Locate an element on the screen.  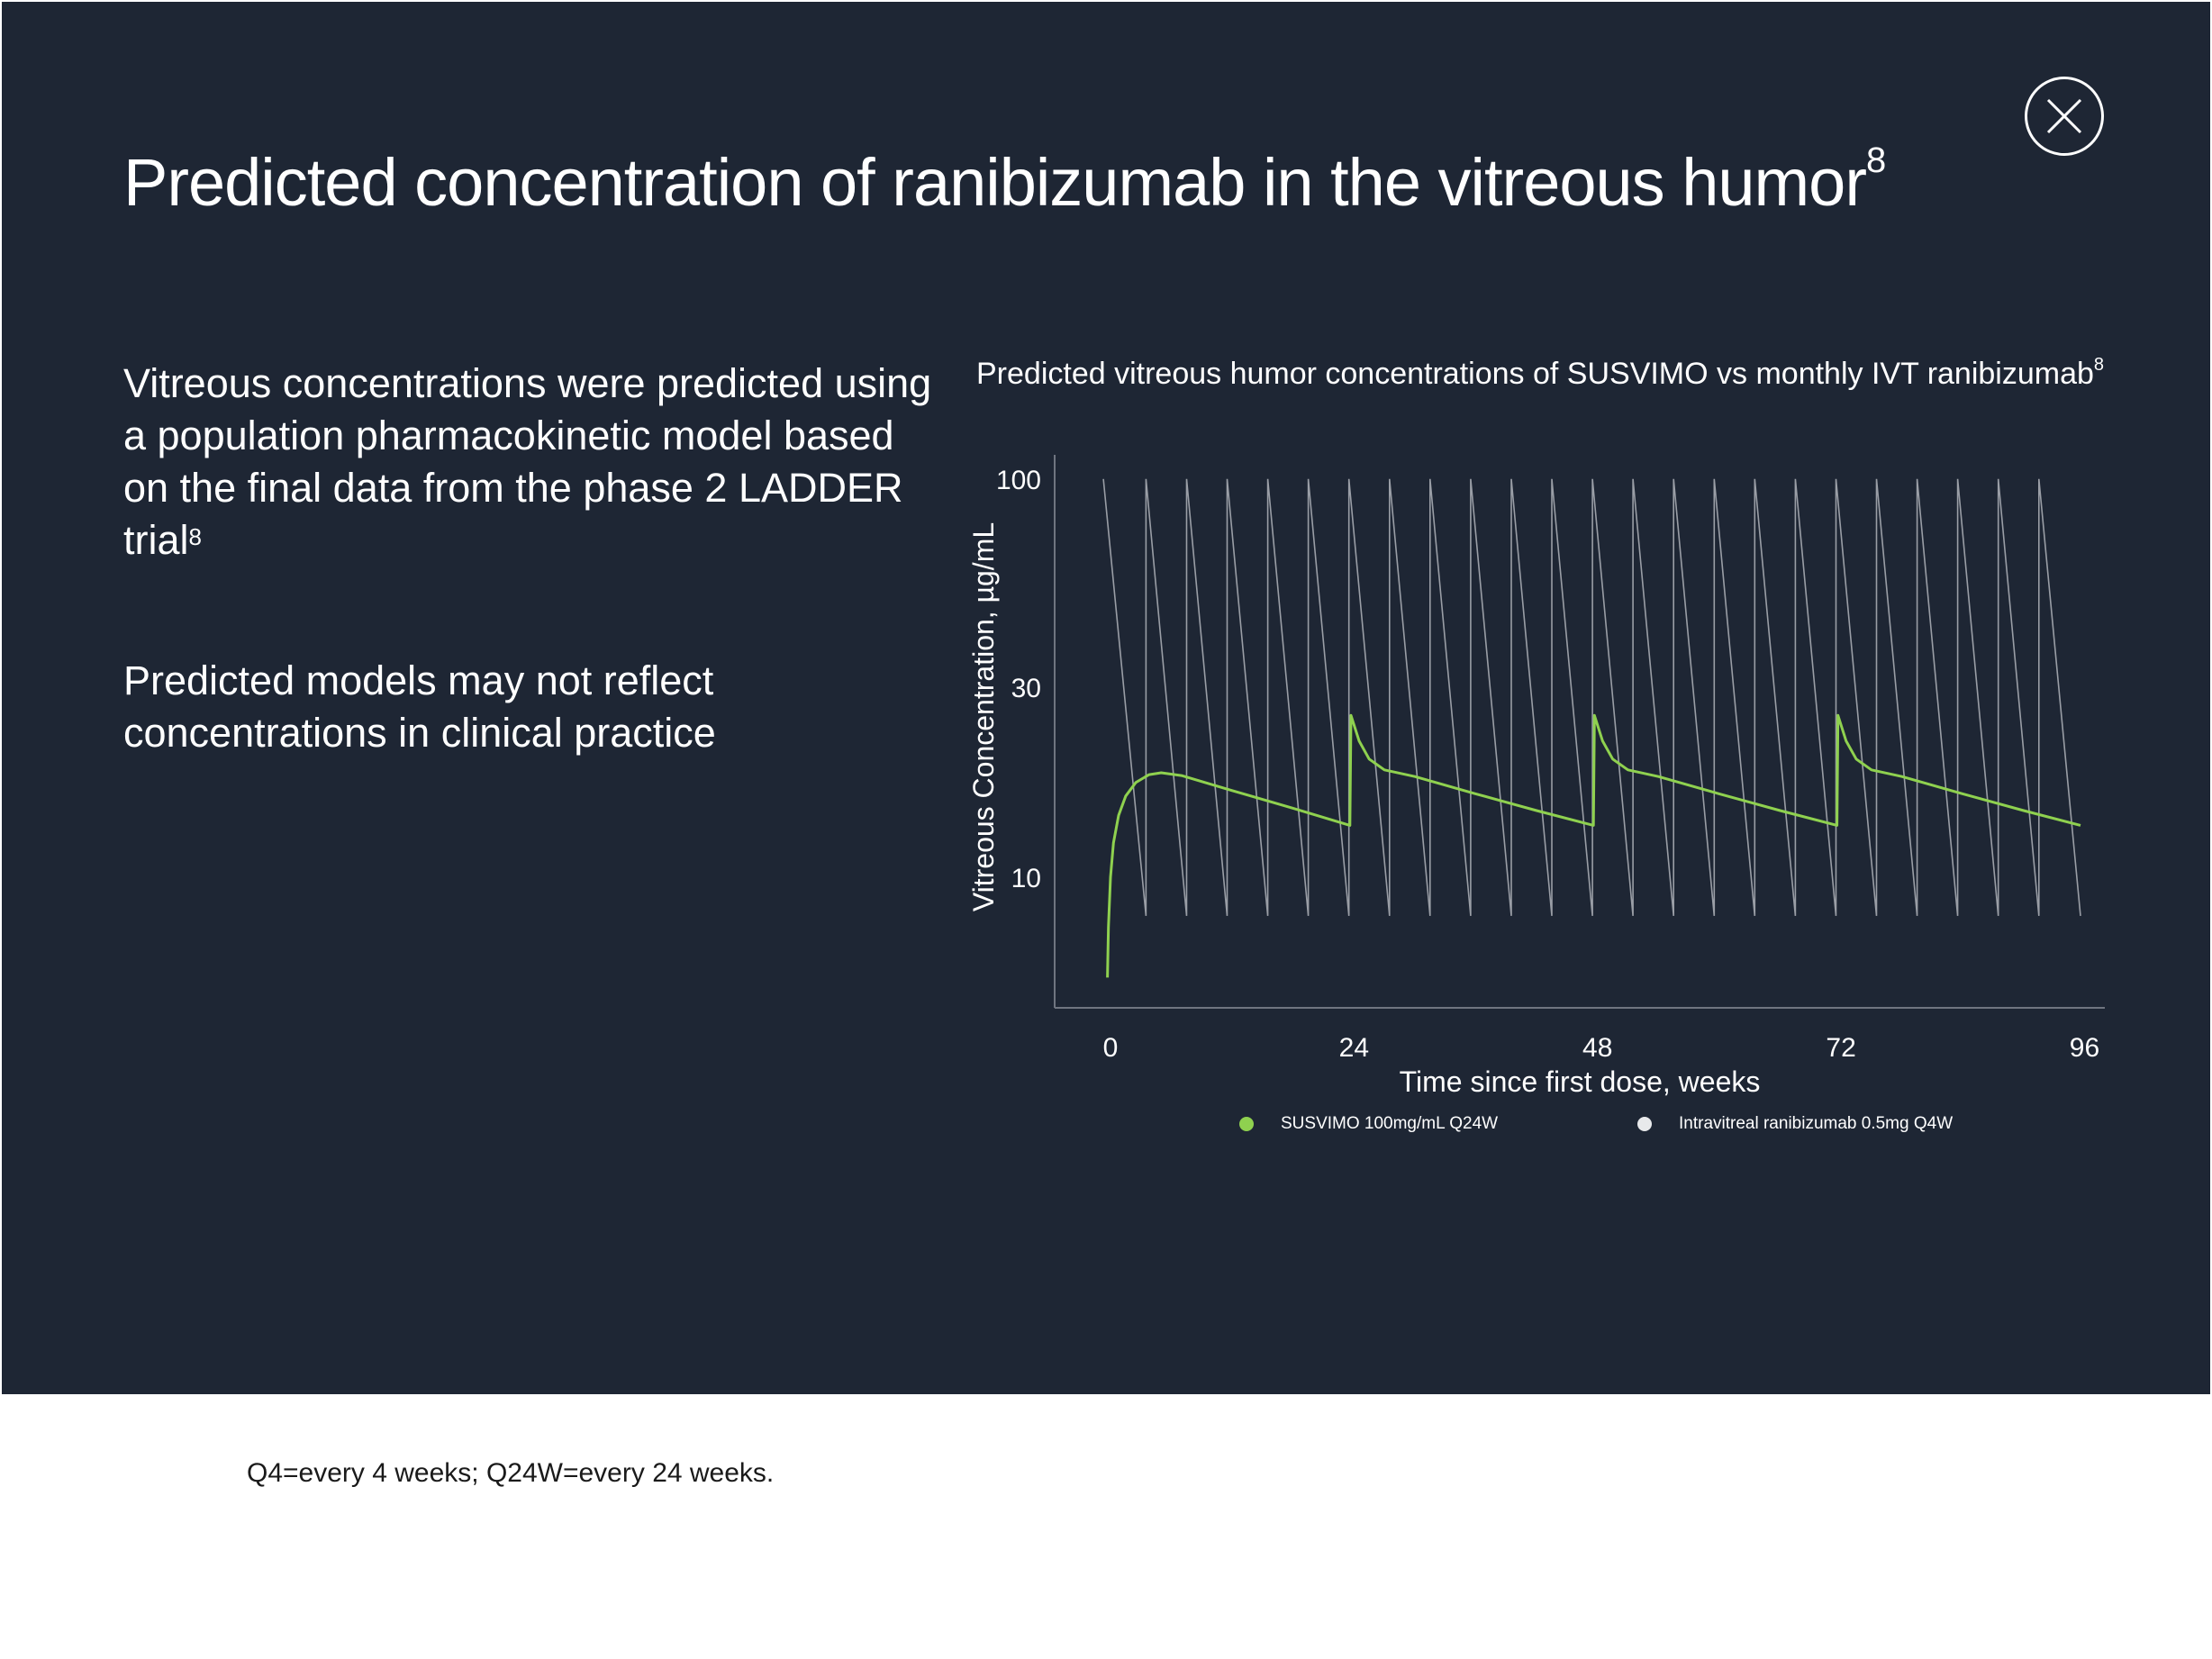
ivt-series-line is located at coordinates (1591, 697).